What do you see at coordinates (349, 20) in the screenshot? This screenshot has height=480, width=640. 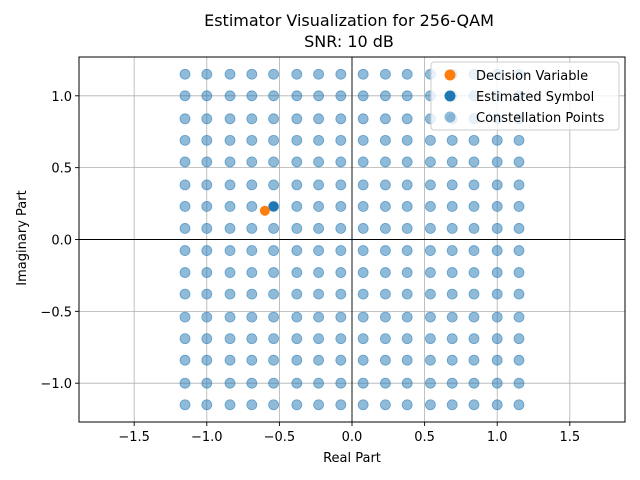 I see `chart-title: Estimator Visualization for 256-QAM` at bounding box center [349, 20].